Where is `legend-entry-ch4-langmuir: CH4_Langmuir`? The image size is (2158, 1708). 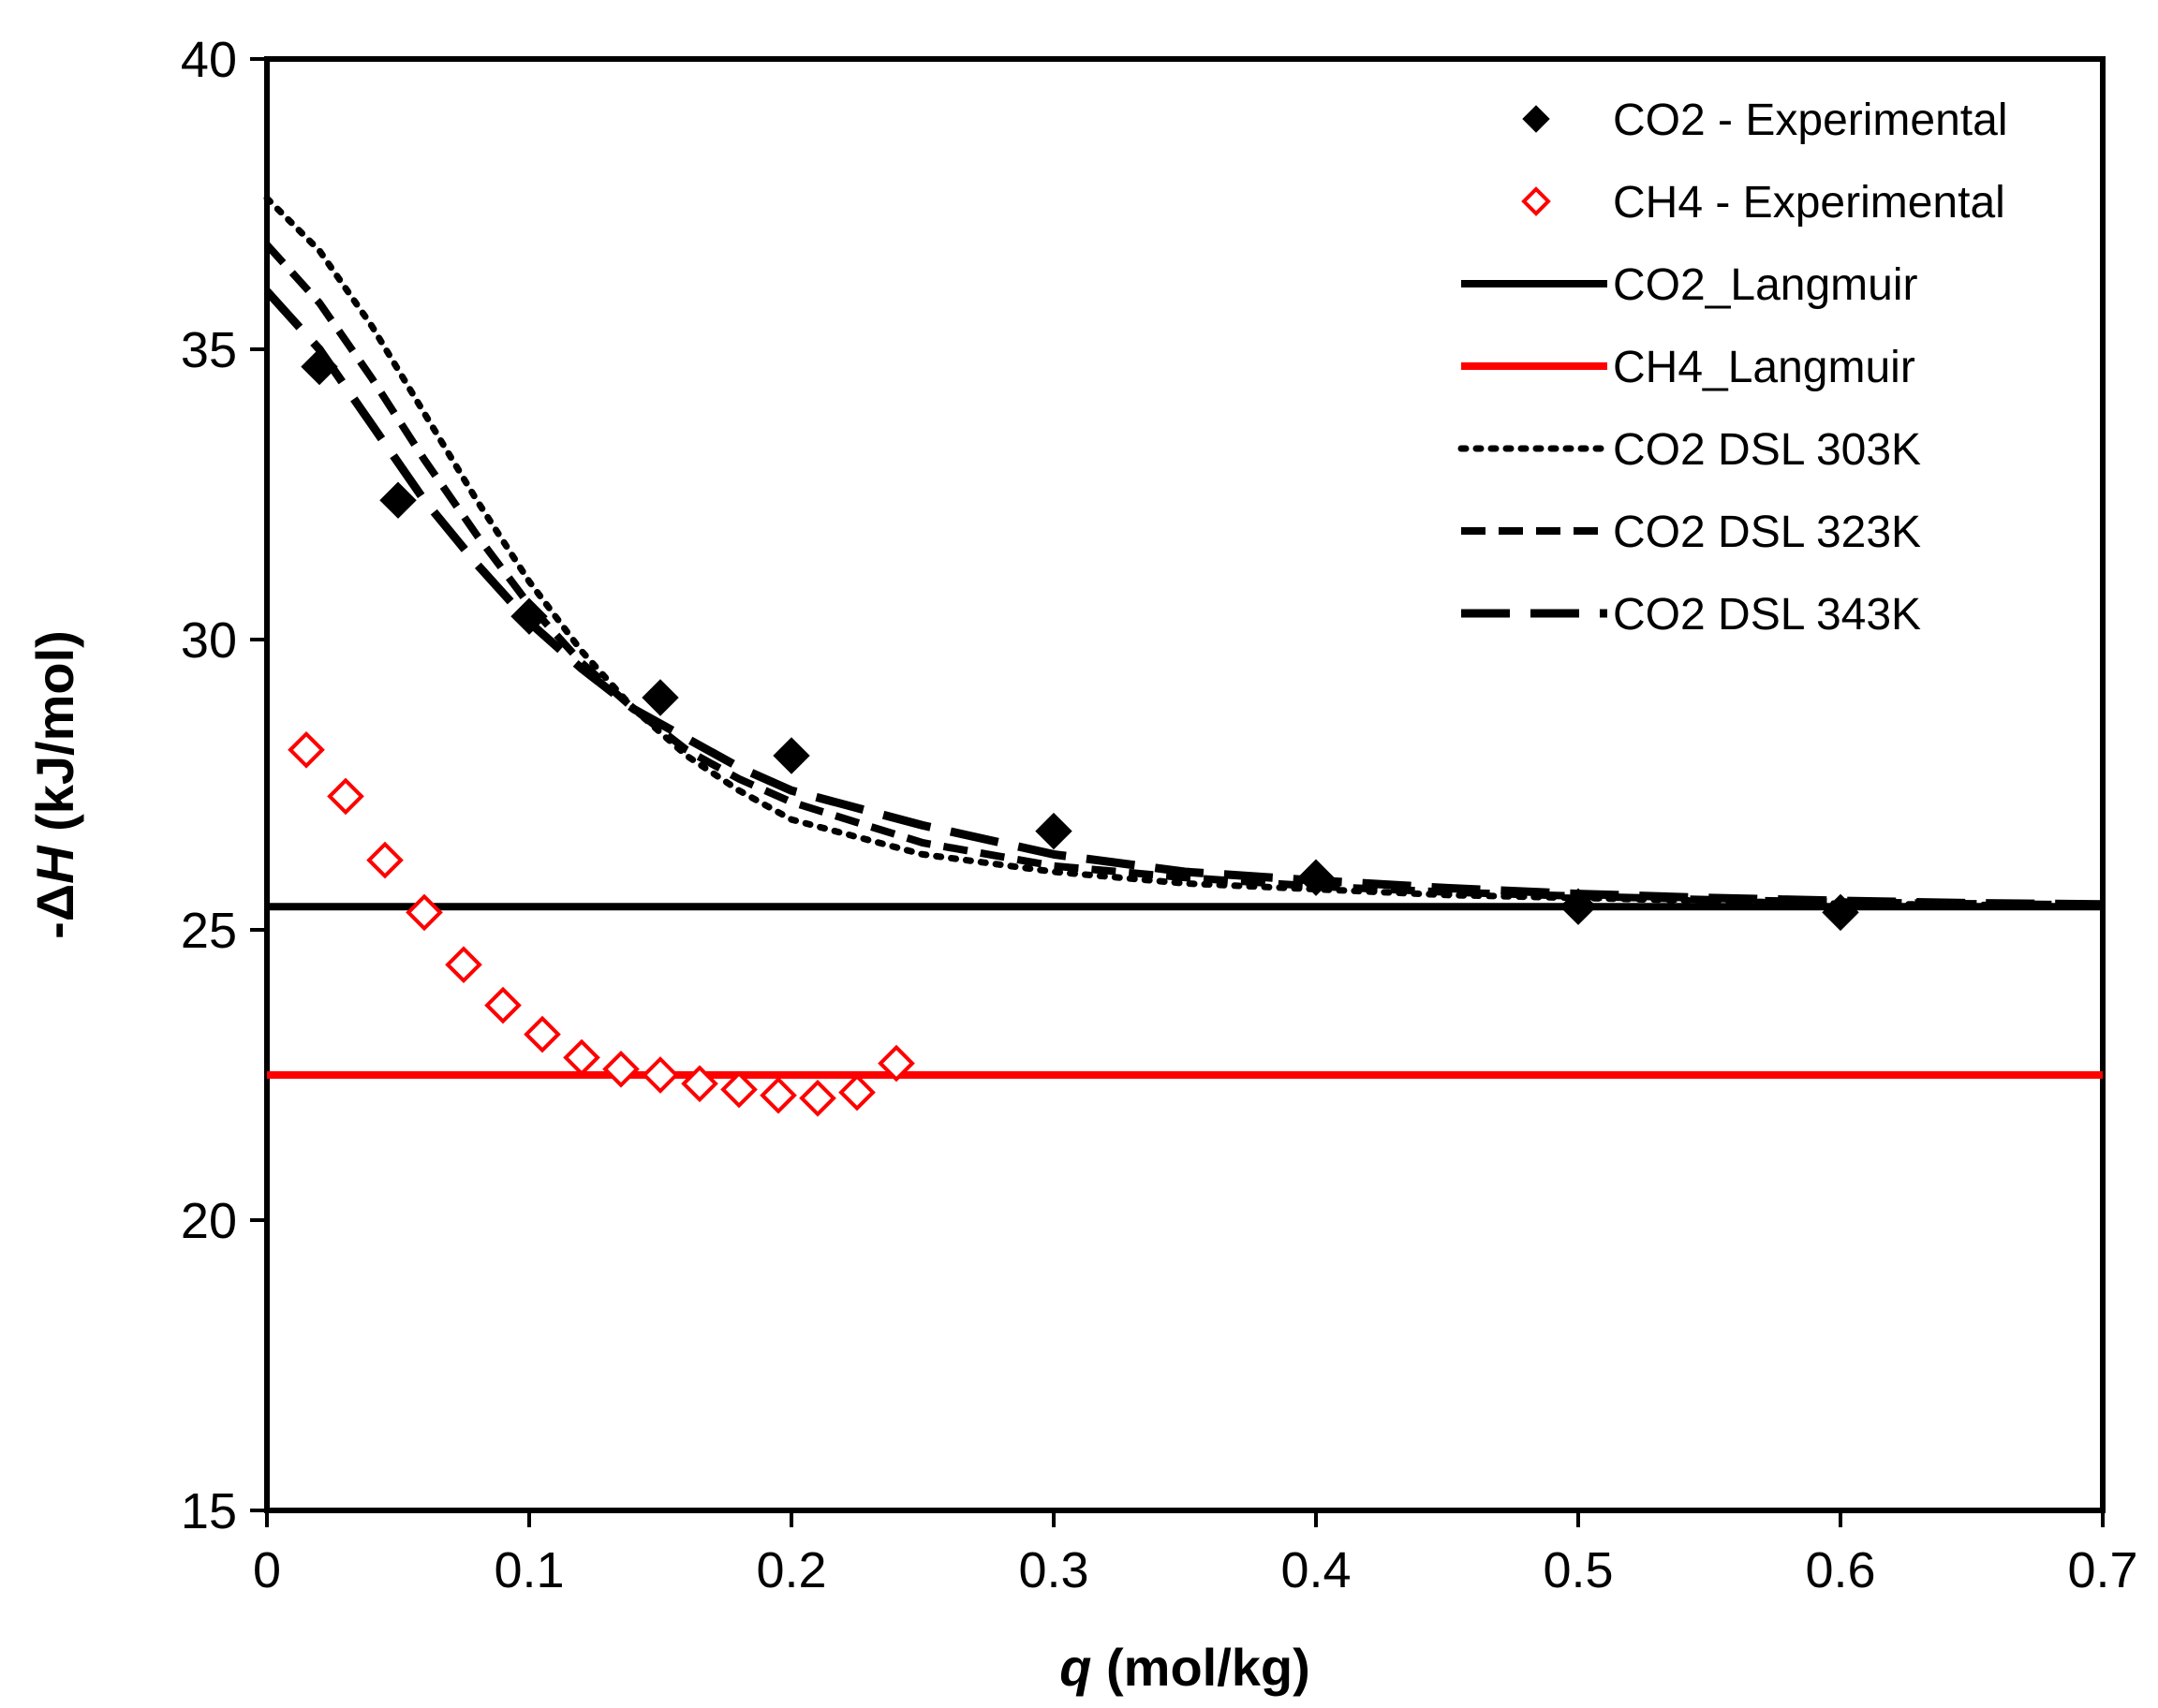 legend-entry-ch4-langmuir: CH4_Langmuir is located at coordinates (1688, 367).